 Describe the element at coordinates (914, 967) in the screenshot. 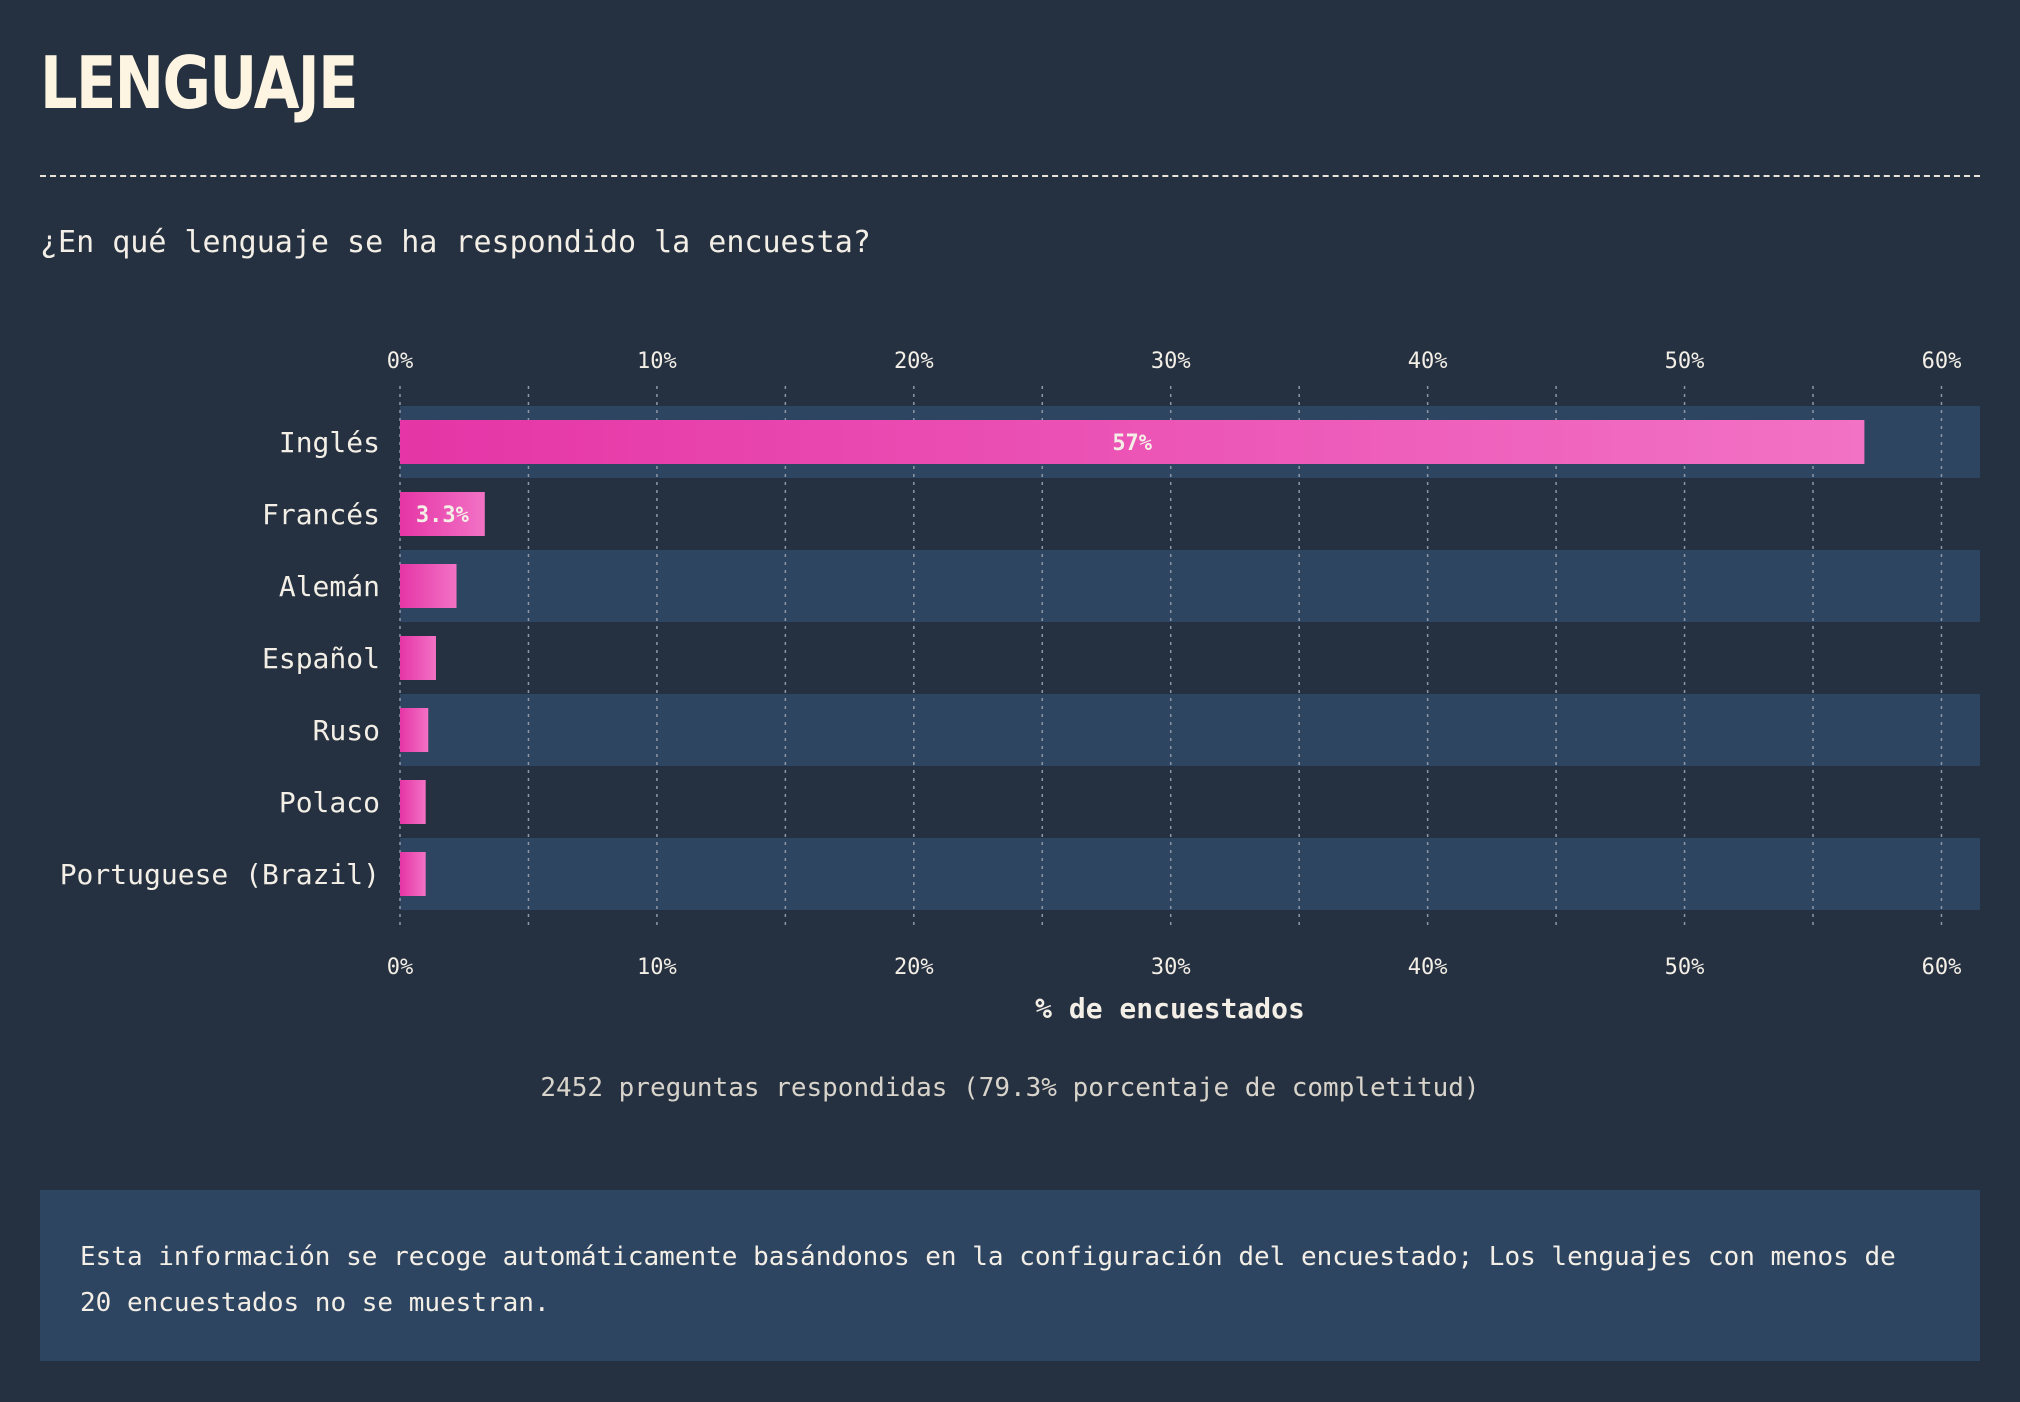

I see `x-tick-label-bottom: 20%` at that location.